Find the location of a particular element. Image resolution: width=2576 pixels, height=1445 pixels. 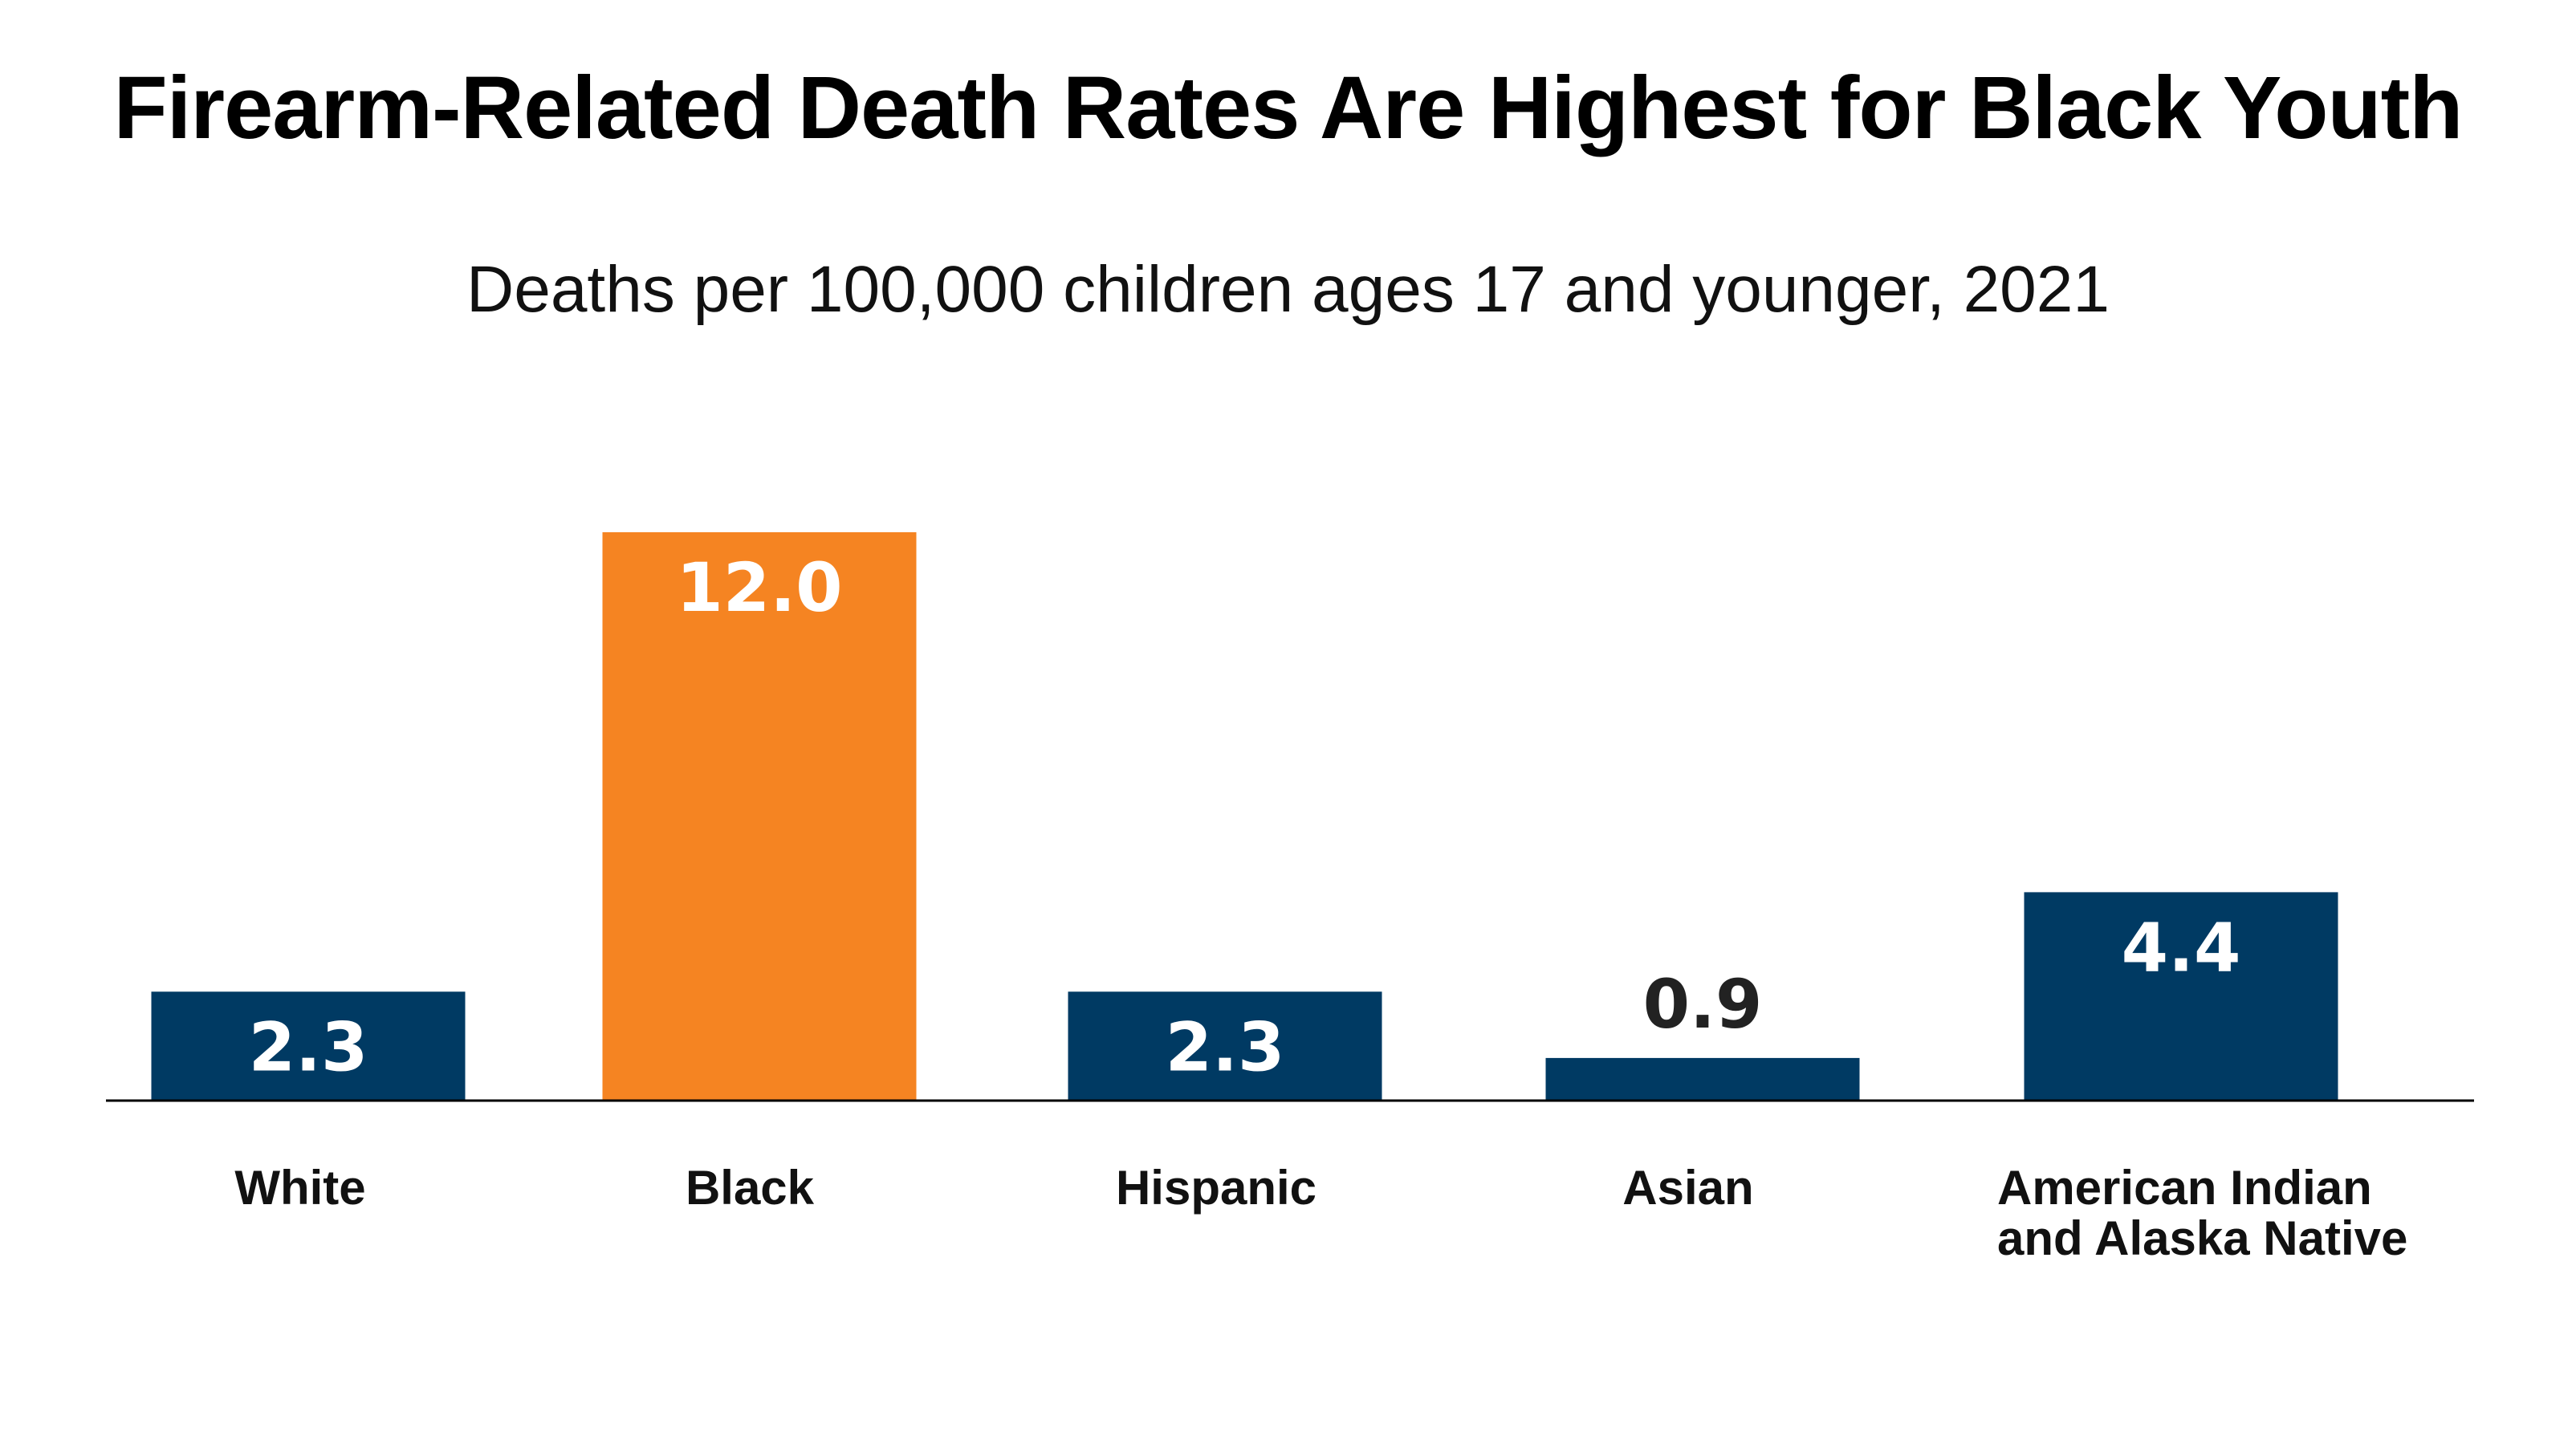

bar-white is located at coordinates (308, 1046).